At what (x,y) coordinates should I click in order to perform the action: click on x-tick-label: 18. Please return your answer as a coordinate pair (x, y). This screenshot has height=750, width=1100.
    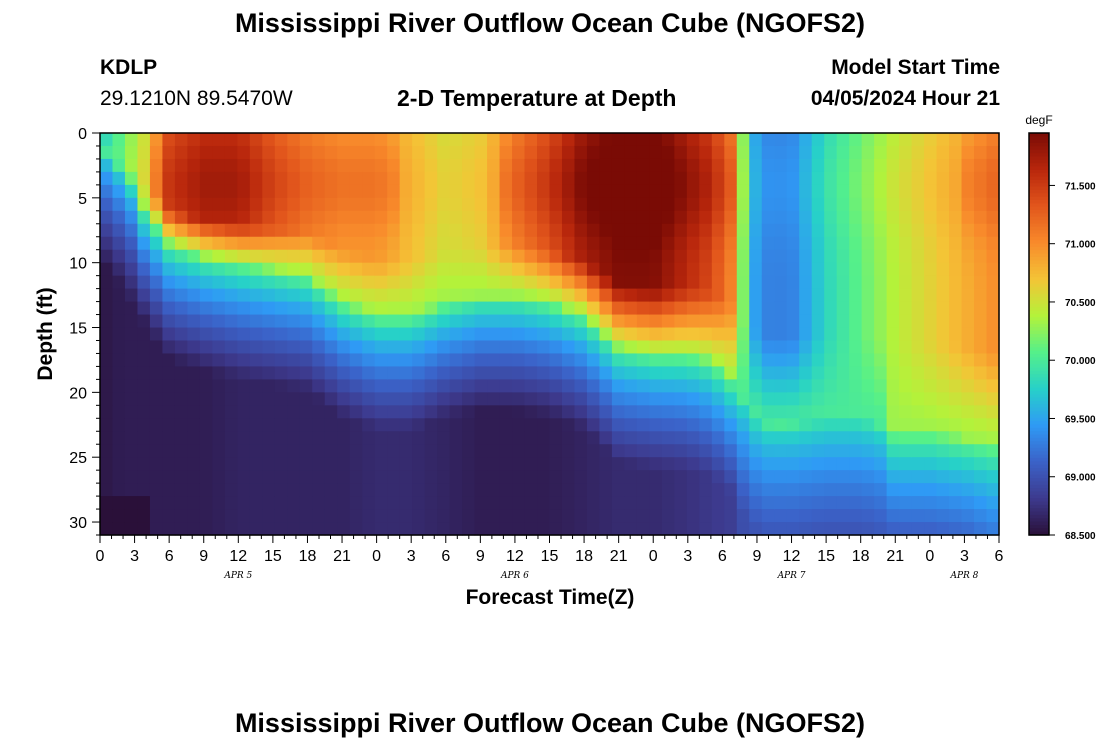
    Looking at the image, I should click on (861, 556).